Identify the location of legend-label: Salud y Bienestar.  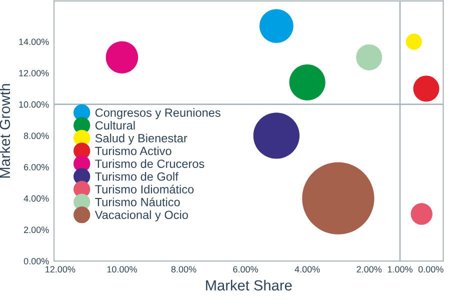
(141, 139).